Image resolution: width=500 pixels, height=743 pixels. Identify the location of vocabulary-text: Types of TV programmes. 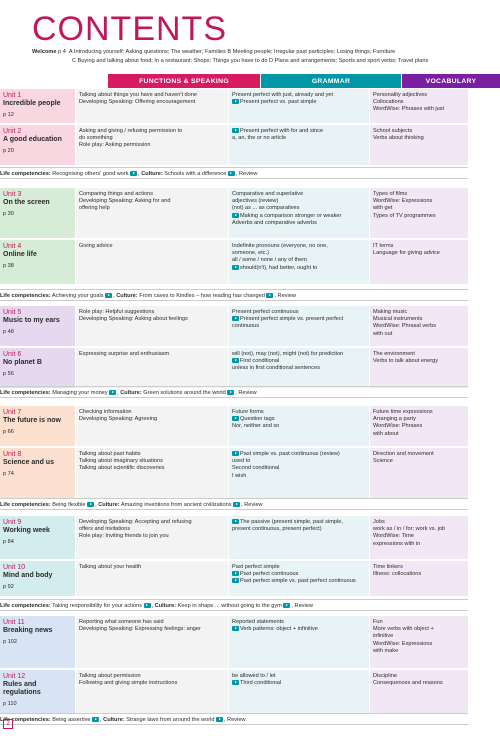
(404, 215).